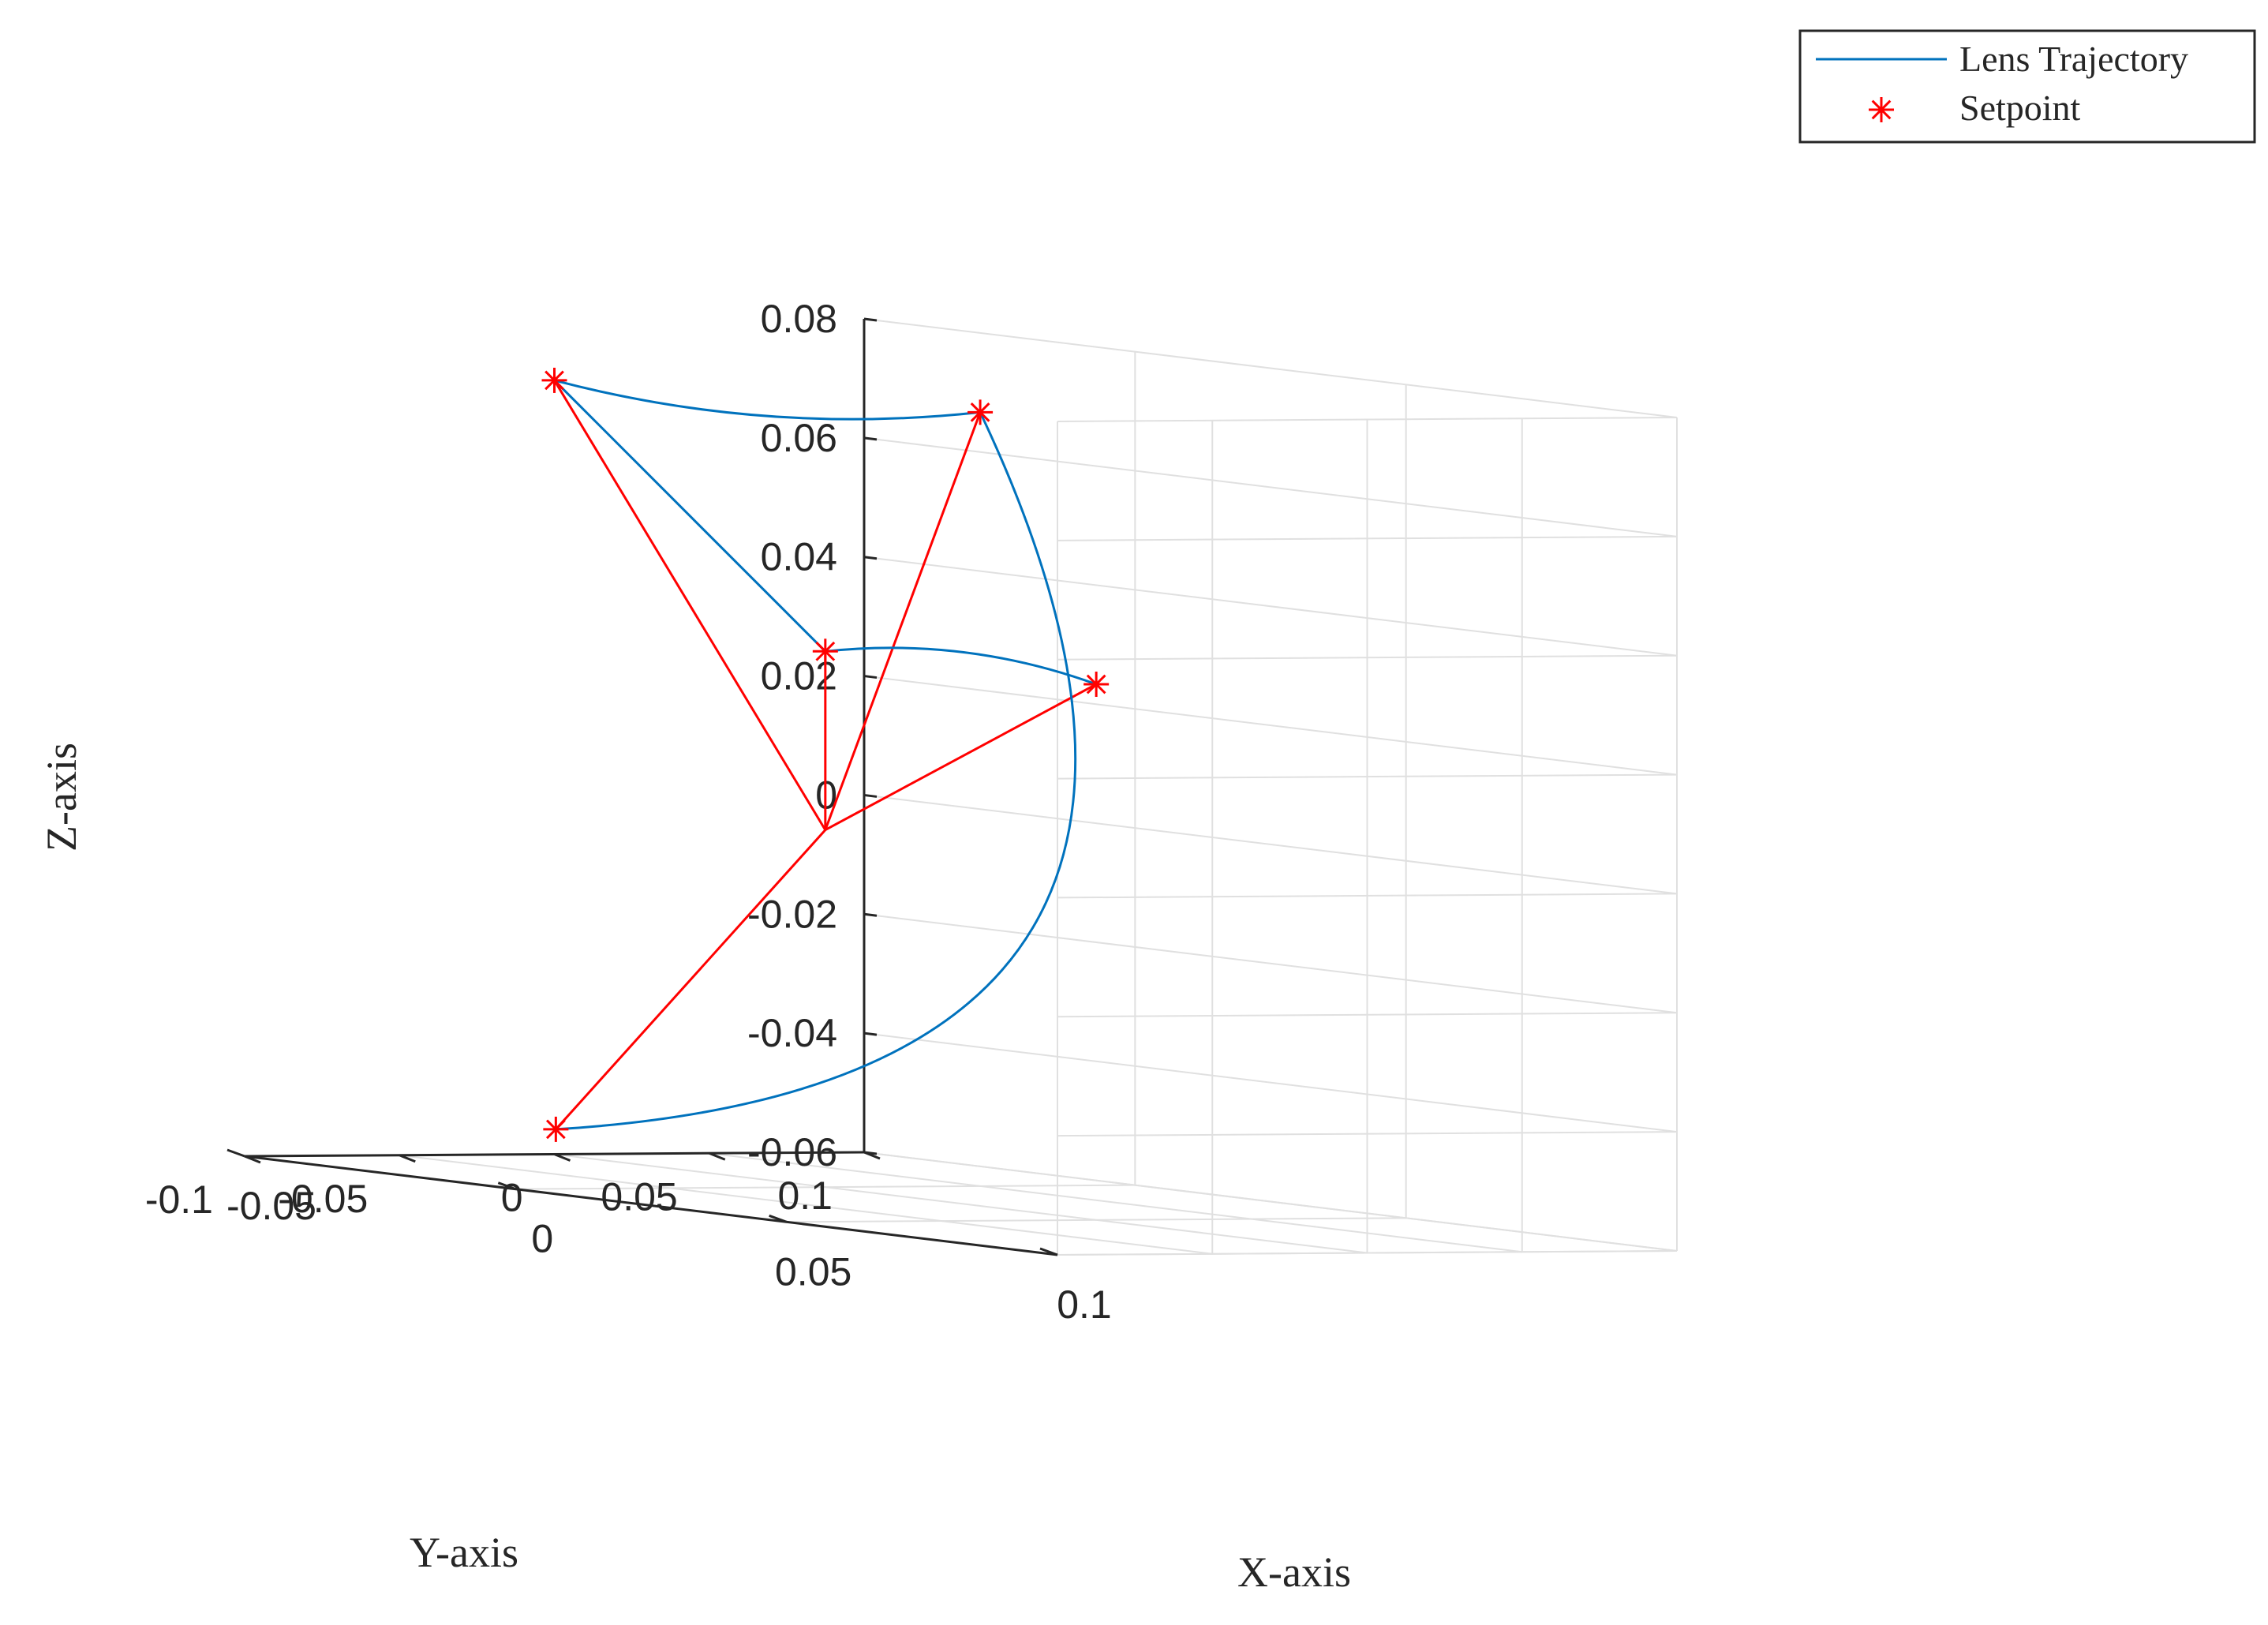 Image resolution: width=2268 pixels, height=1625 pixels. I want to click on z-tick-label: 0.06, so click(799, 438).